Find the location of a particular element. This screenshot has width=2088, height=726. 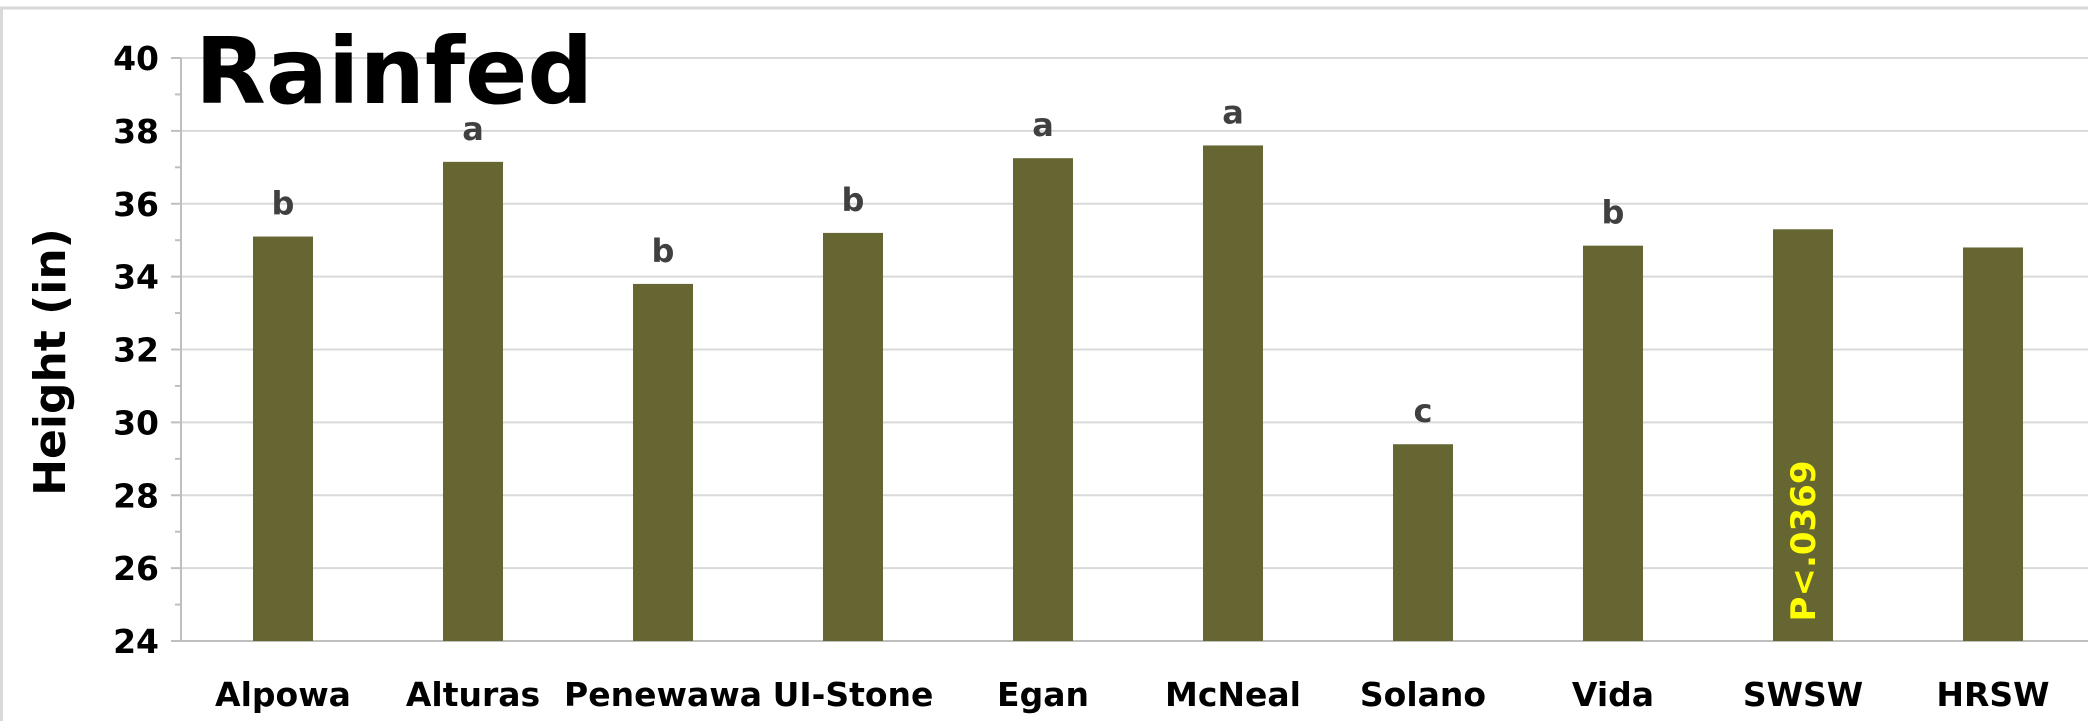

y-tick-label: 34 is located at coordinates (136, 277).